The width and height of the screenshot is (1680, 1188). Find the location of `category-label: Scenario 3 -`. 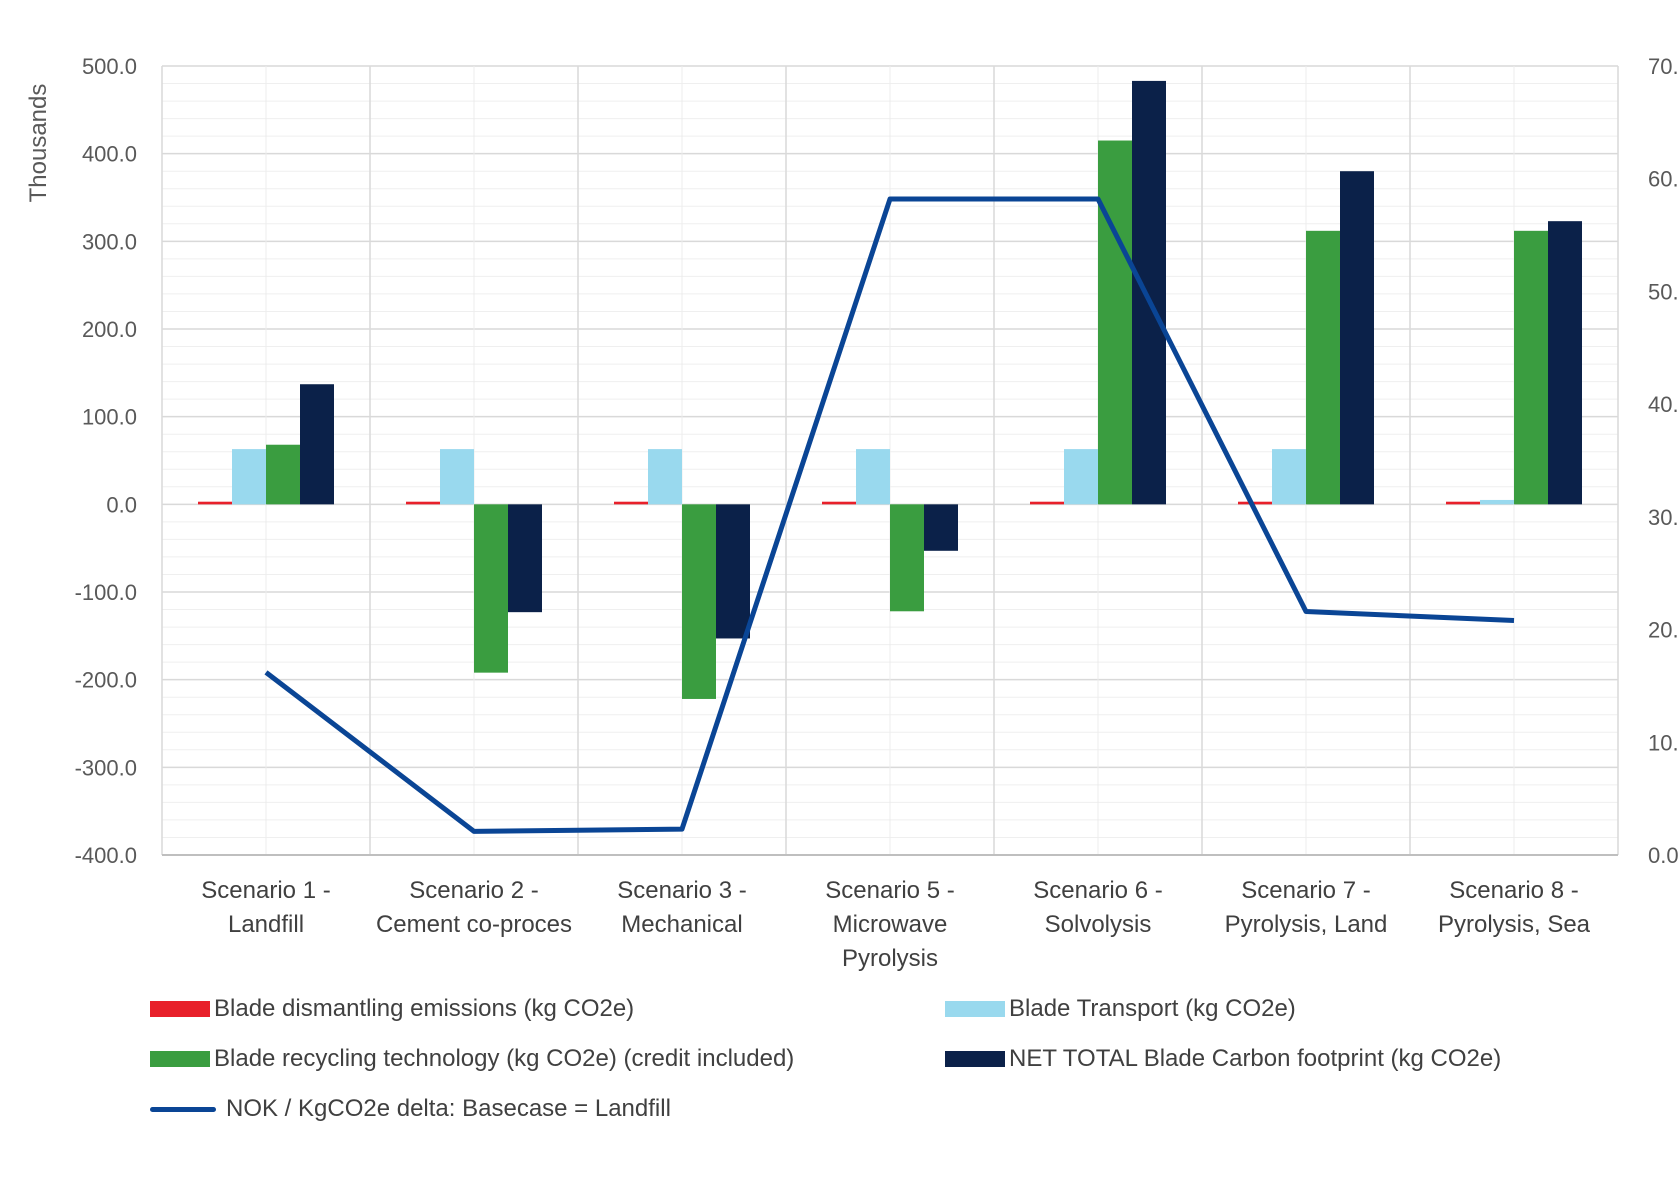

category-label: Scenario 3 - is located at coordinates (681, 890).